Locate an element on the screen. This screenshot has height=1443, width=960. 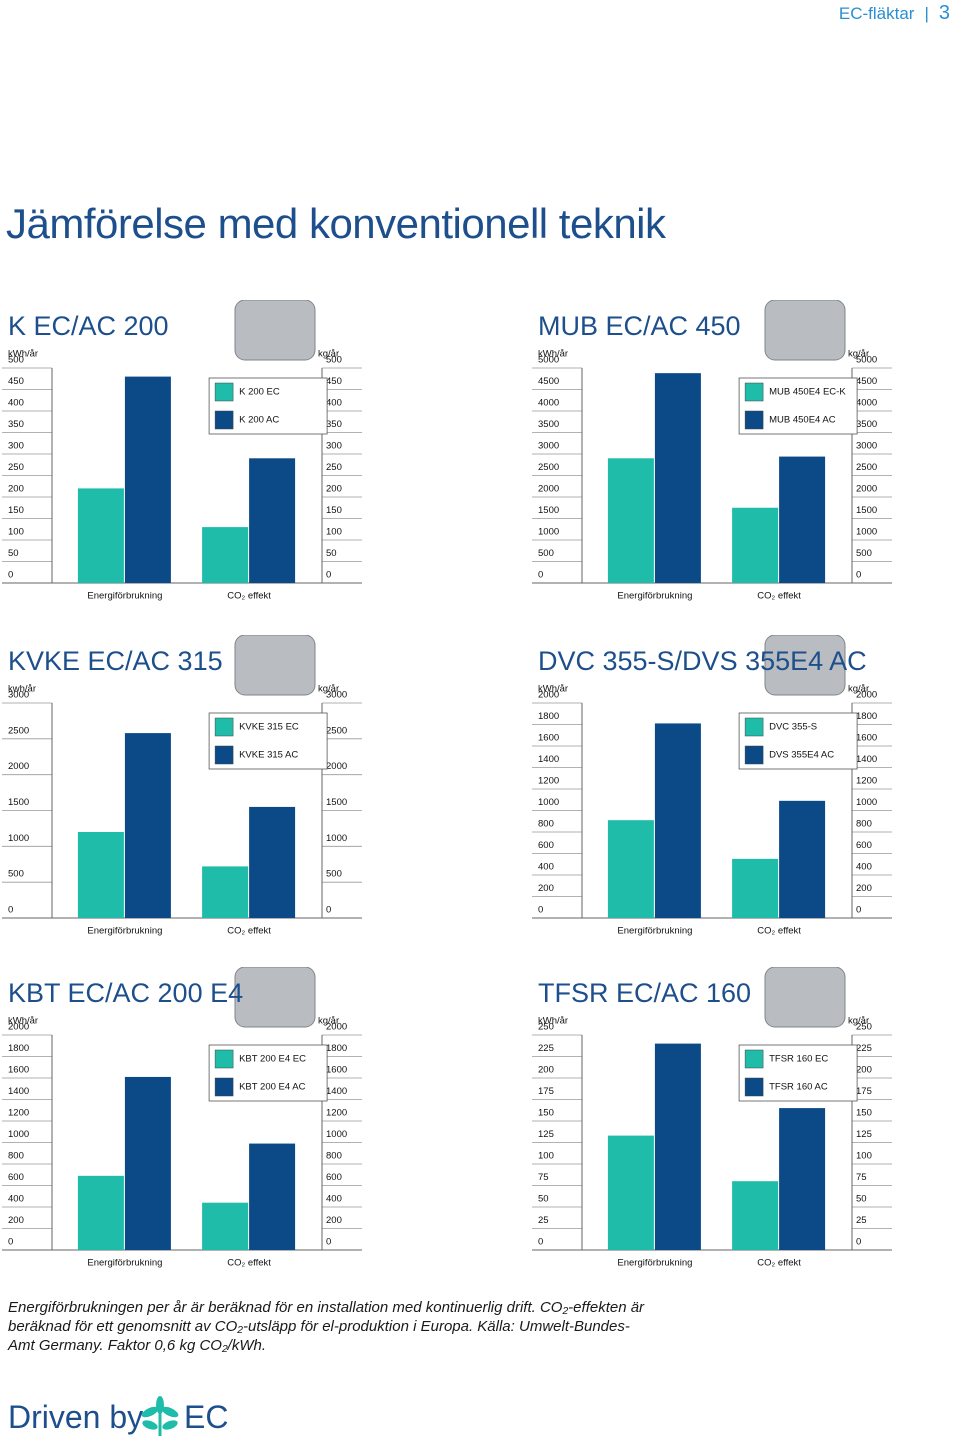
chart-title: MUB EC/AC 450 is located at coordinates (639, 326).